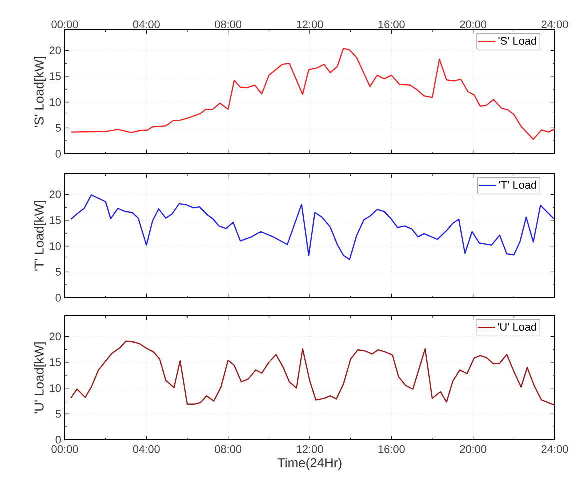 The image size is (574, 479). Describe the element at coordinates (40, 236) in the screenshot. I see `y-axis-title: 'T' Load[kW]` at that location.